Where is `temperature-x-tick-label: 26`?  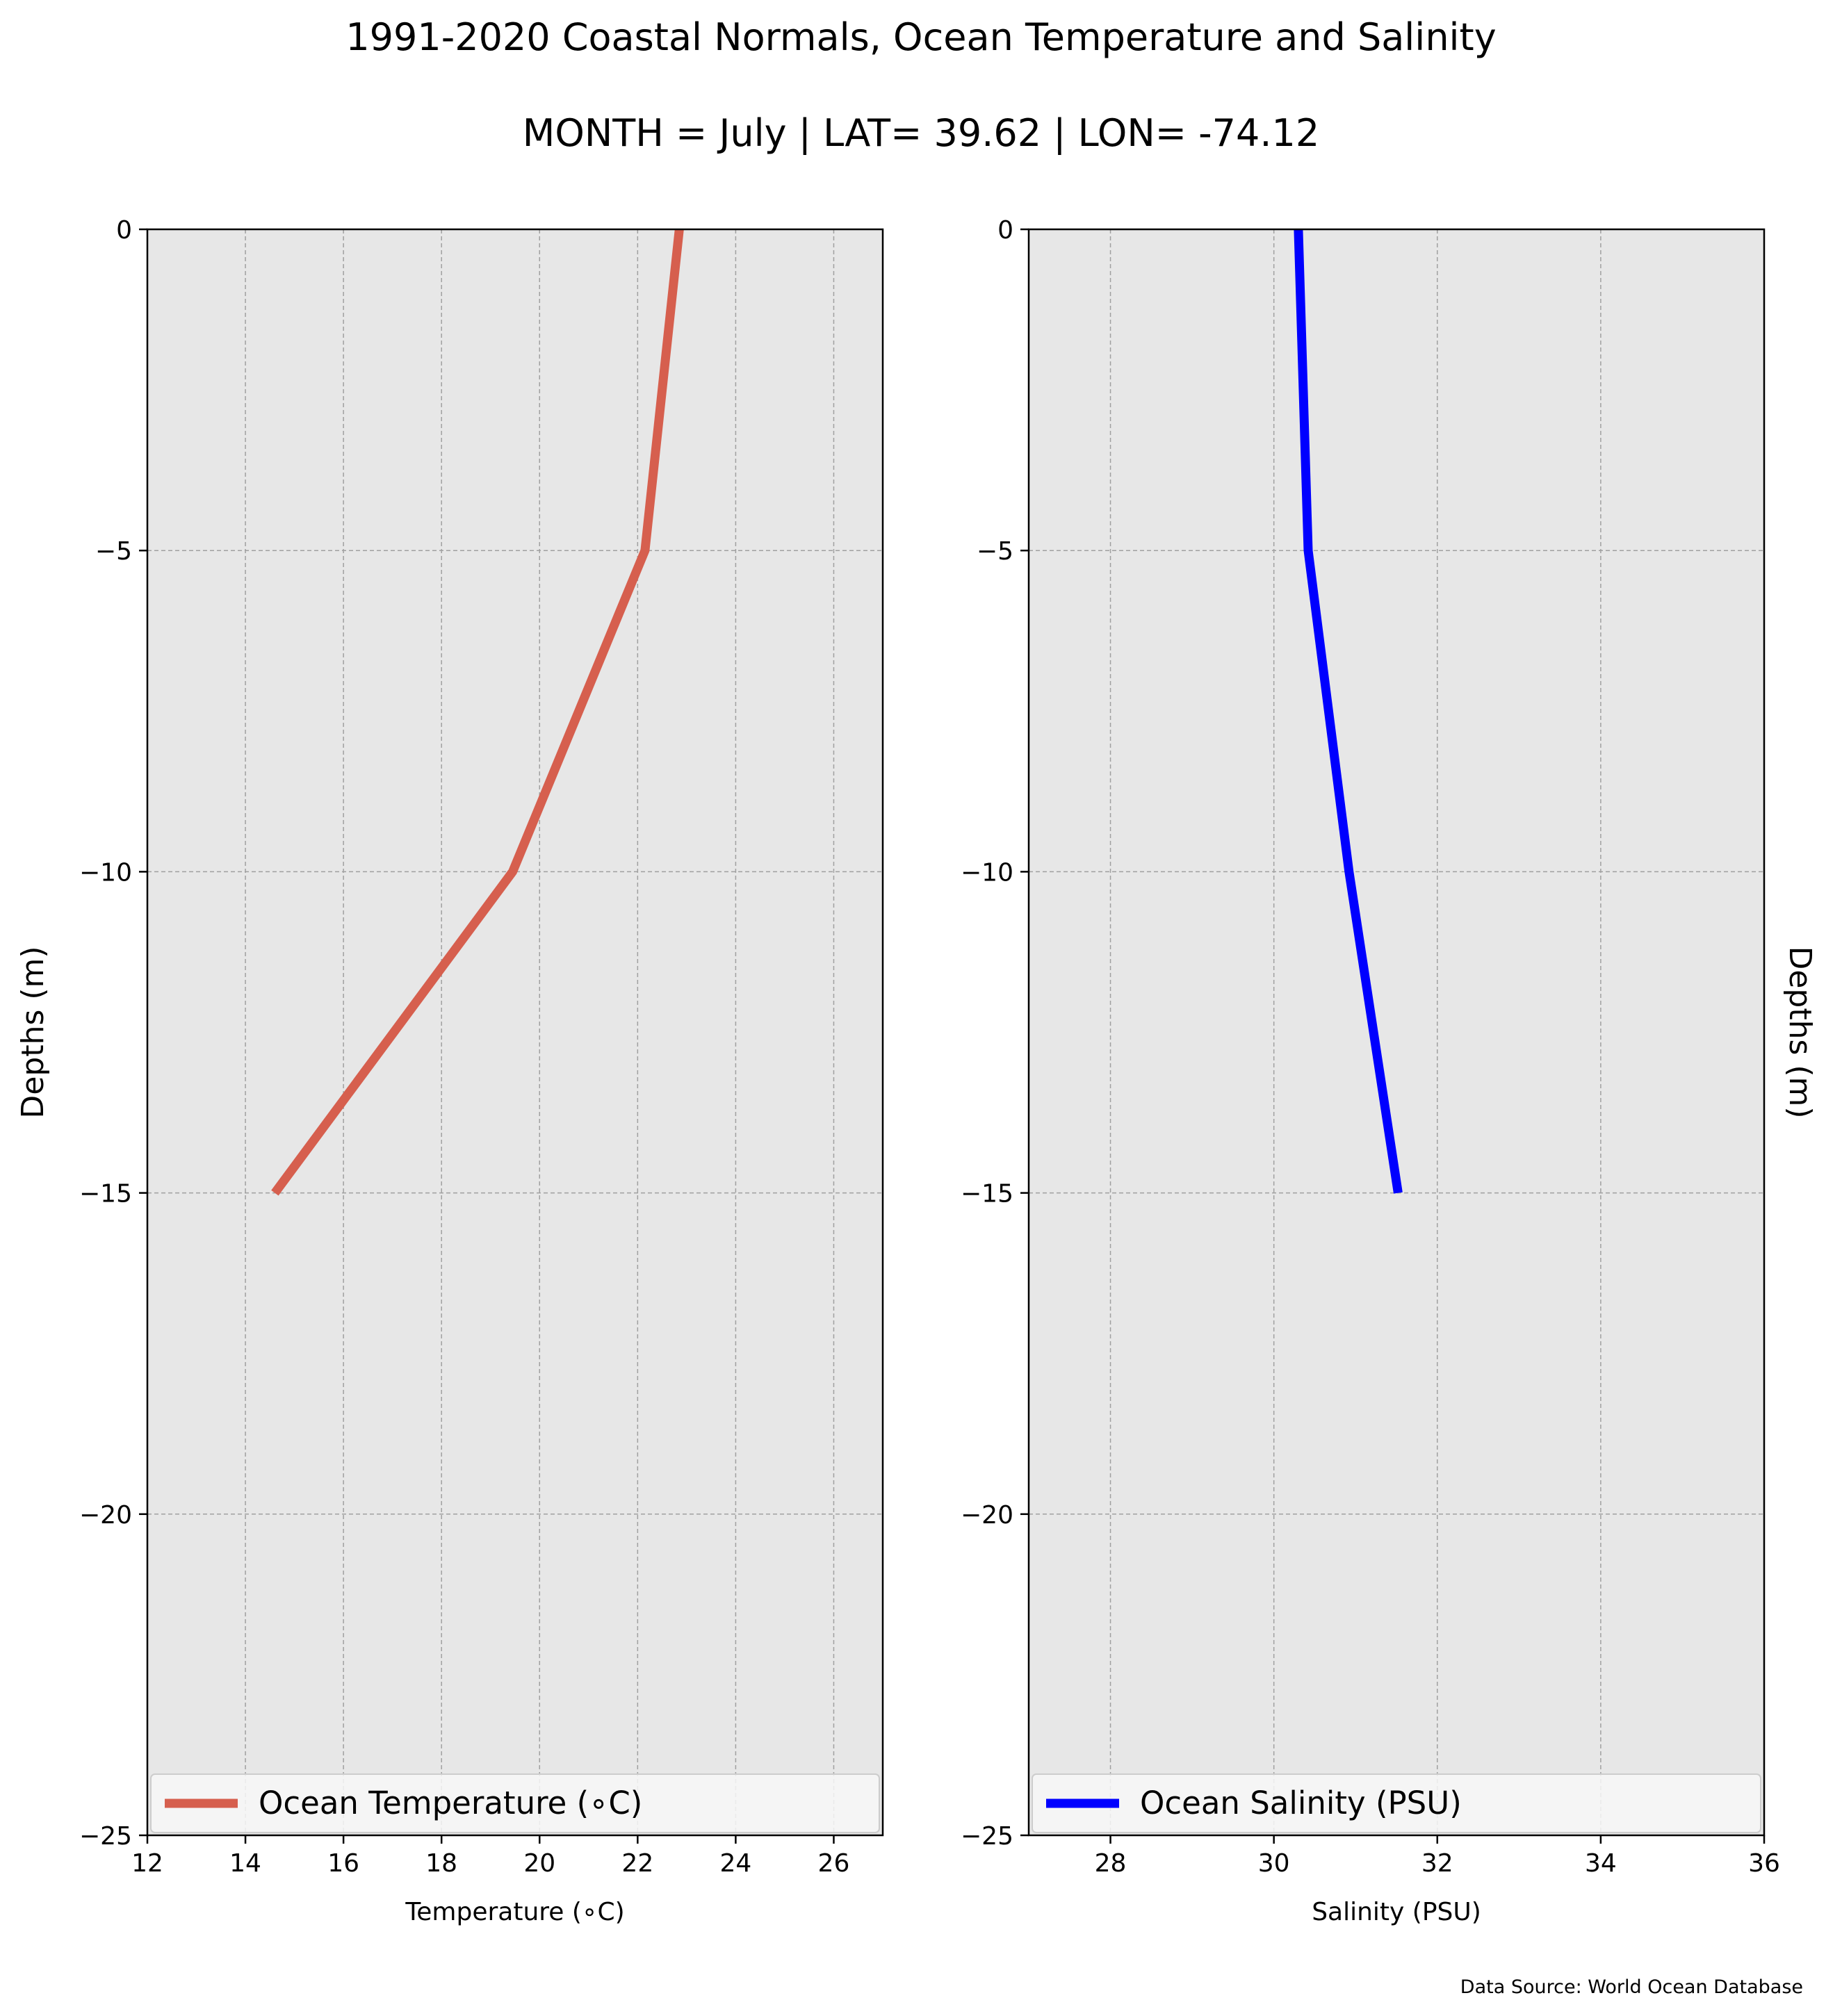 temperature-x-tick-label: 26 is located at coordinates (834, 1864).